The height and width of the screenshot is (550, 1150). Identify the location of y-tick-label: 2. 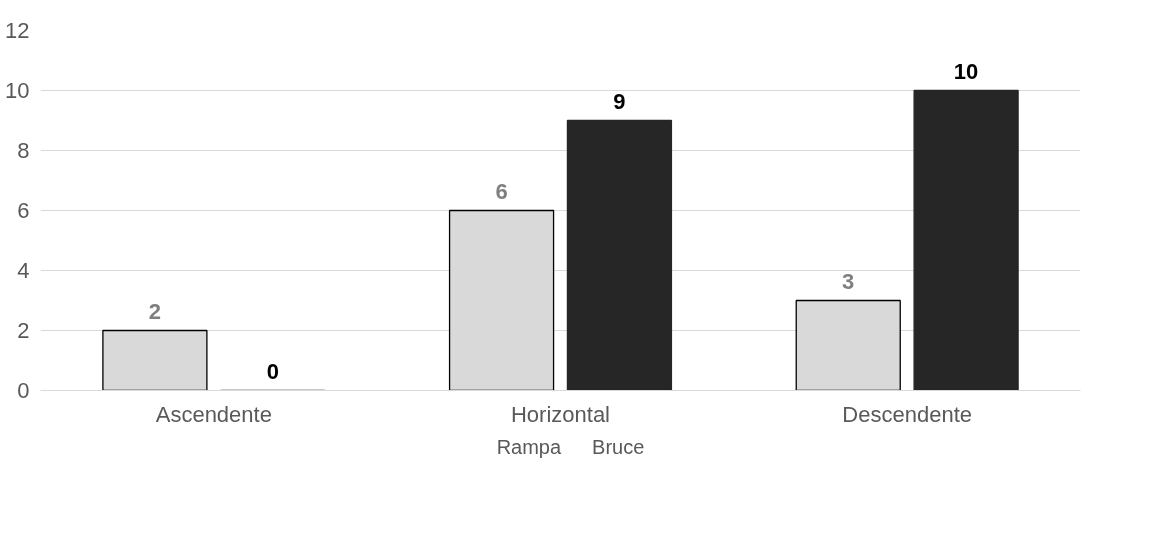
(23, 330).